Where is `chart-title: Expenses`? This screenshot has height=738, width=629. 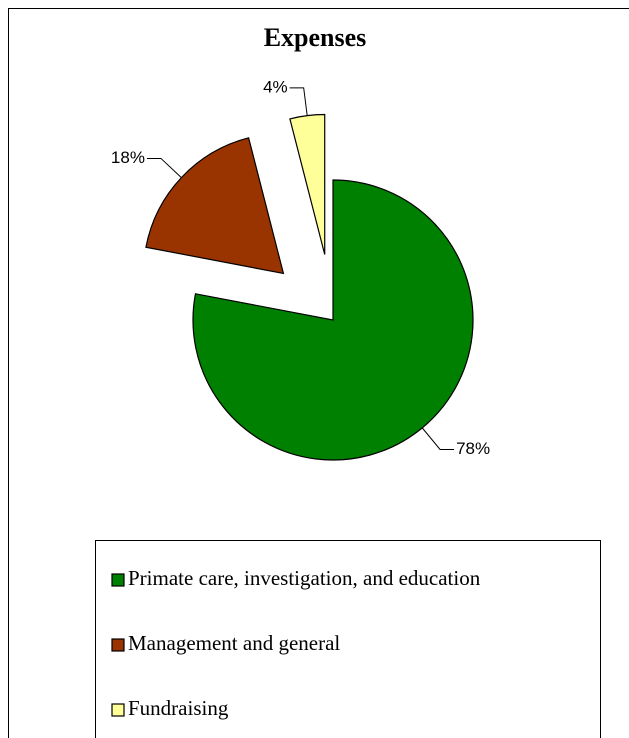 chart-title: Expenses is located at coordinates (315, 37).